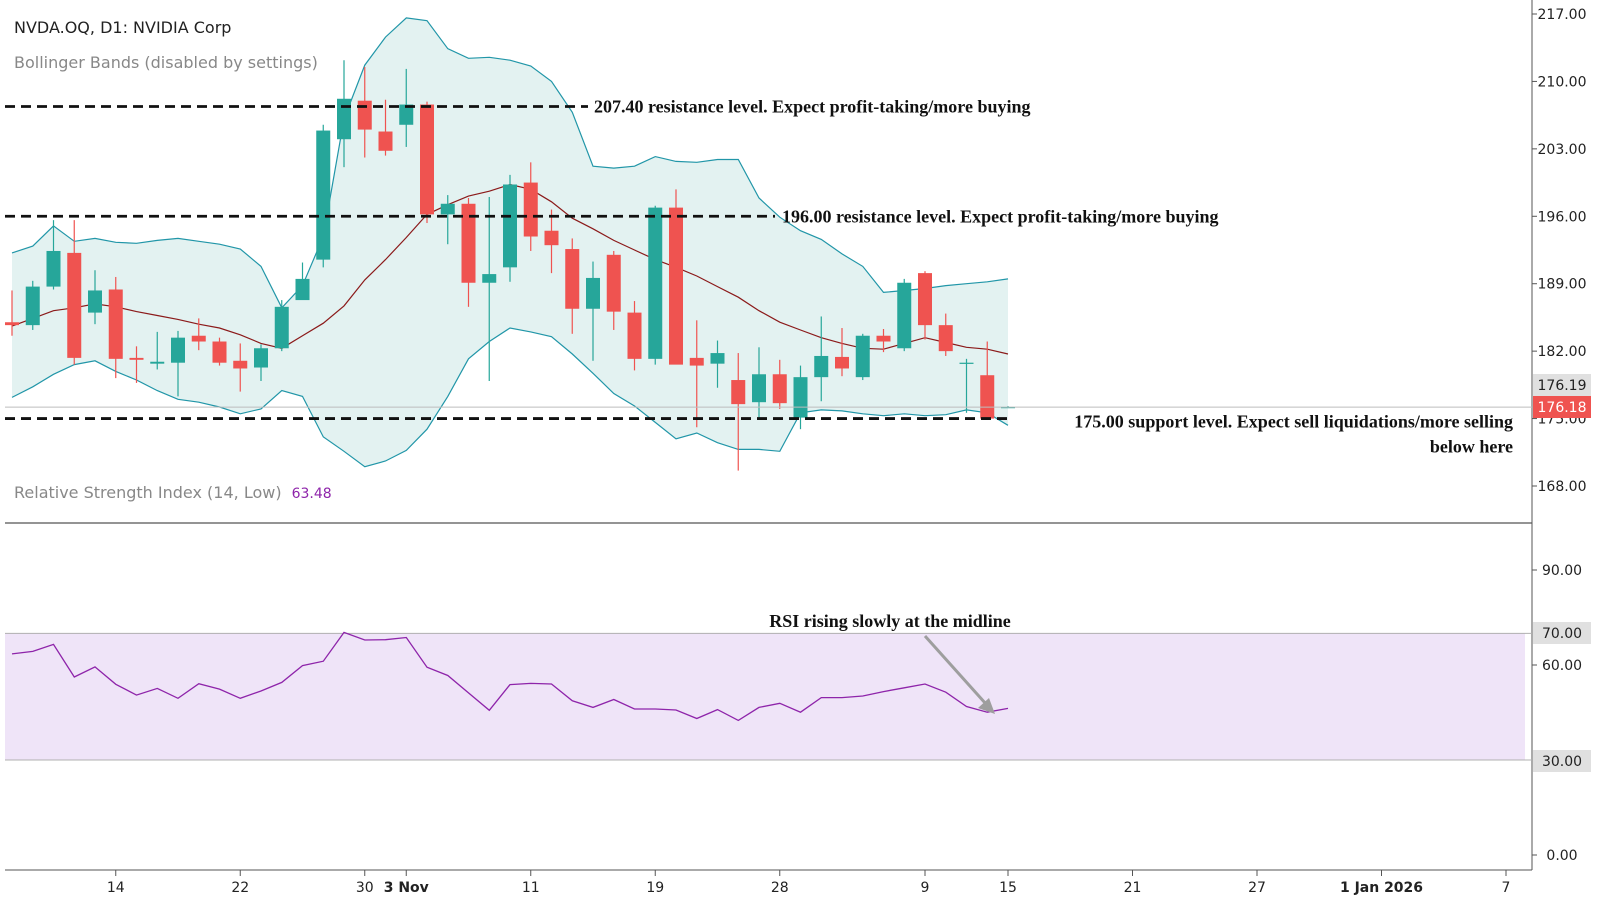 The width and height of the screenshot is (1600, 907). Describe the element at coordinates (655, 888) in the screenshot. I see `time-tick-label: 19` at that location.